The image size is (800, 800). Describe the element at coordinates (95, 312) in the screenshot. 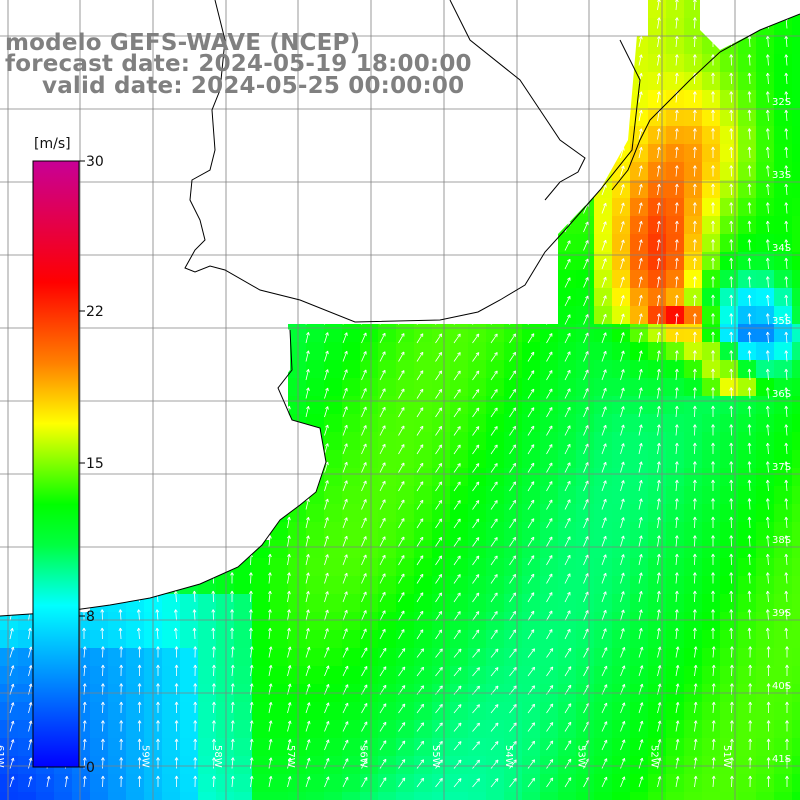

I see `colorbar-tick-label: 22` at that location.